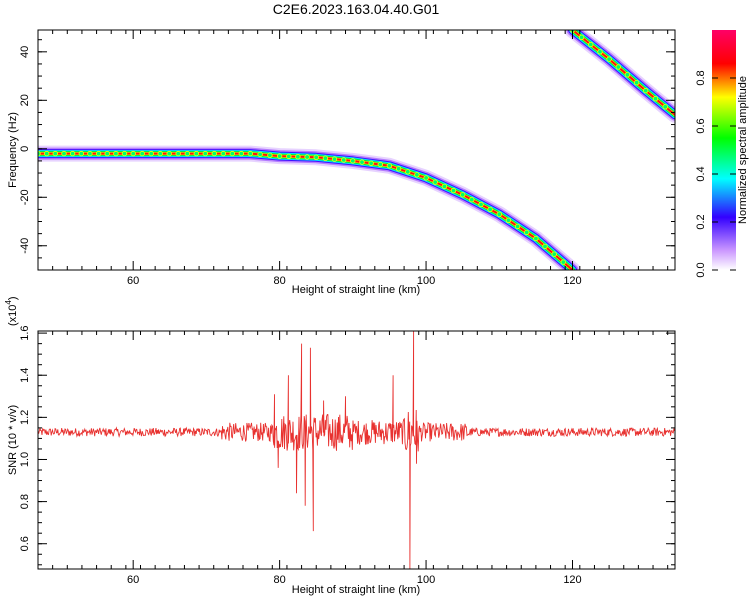 The height and width of the screenshot is (600, 750). I want to click on spectrogram-x-tick-label: 100, so click(426, 281).